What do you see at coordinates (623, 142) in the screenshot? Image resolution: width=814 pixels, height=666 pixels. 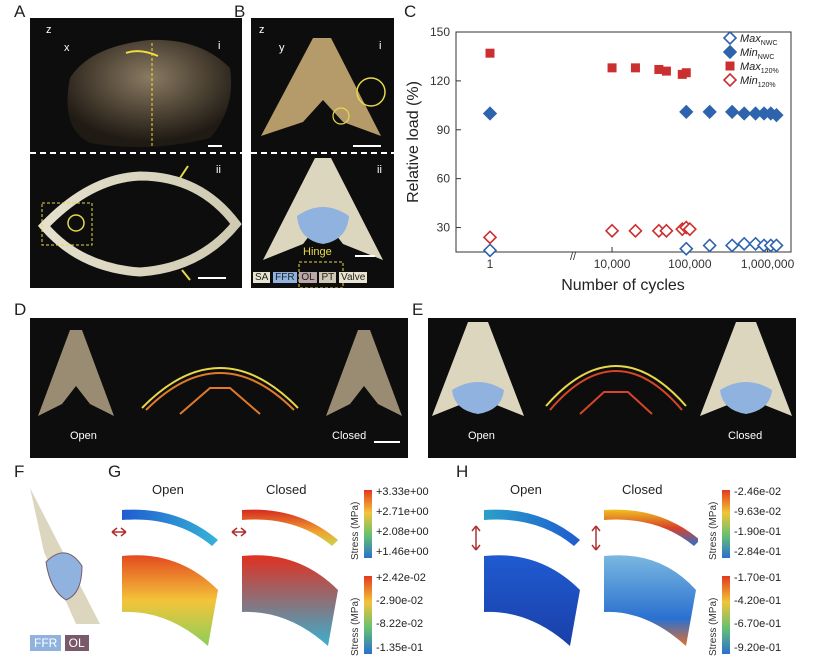 I see `chart-frame` at bounding box center [623, 142].